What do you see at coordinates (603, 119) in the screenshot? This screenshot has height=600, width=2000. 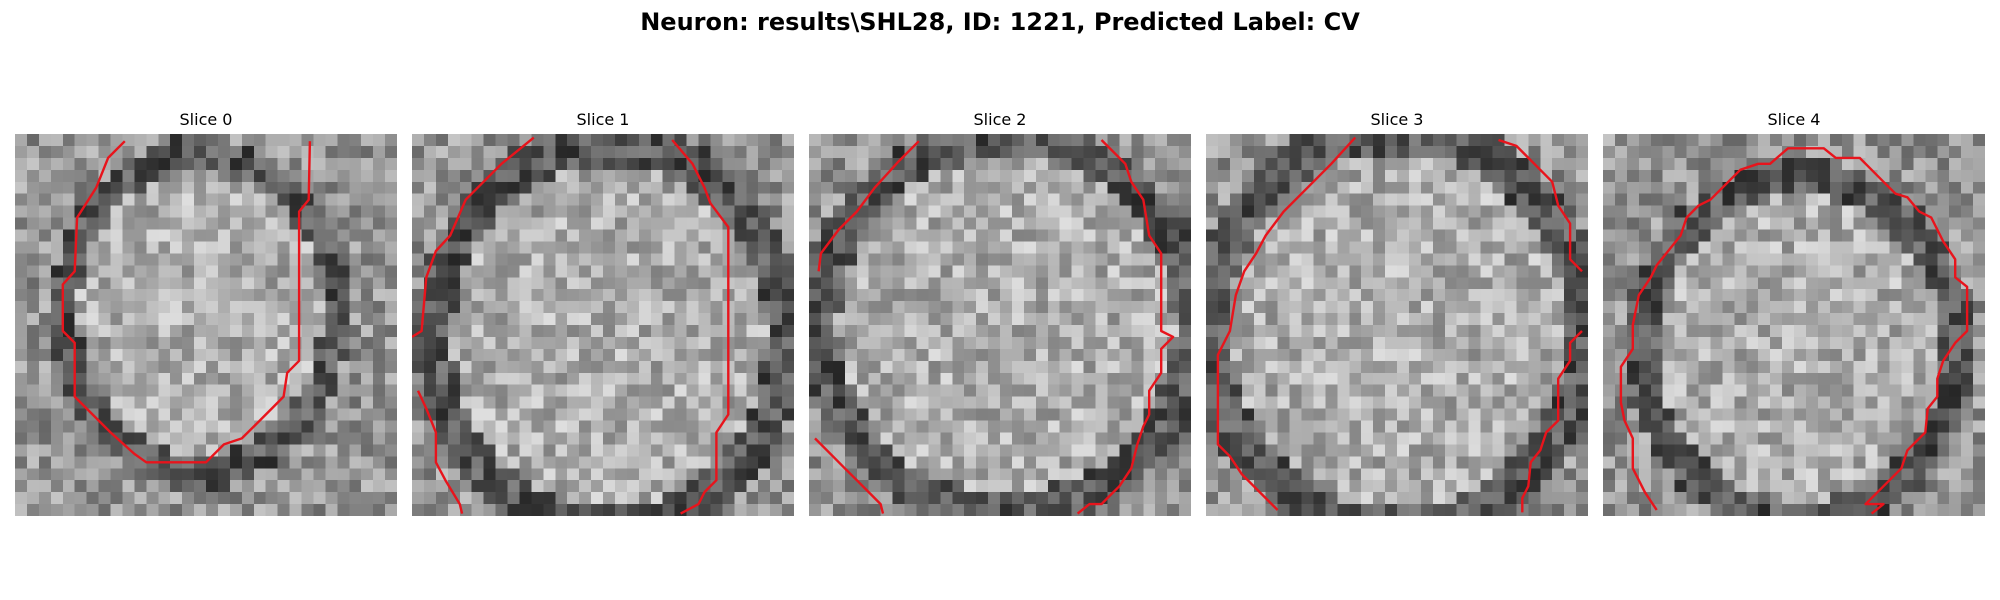 I see `slice-title-1: Slice 1` at bounding box center [603, 119].